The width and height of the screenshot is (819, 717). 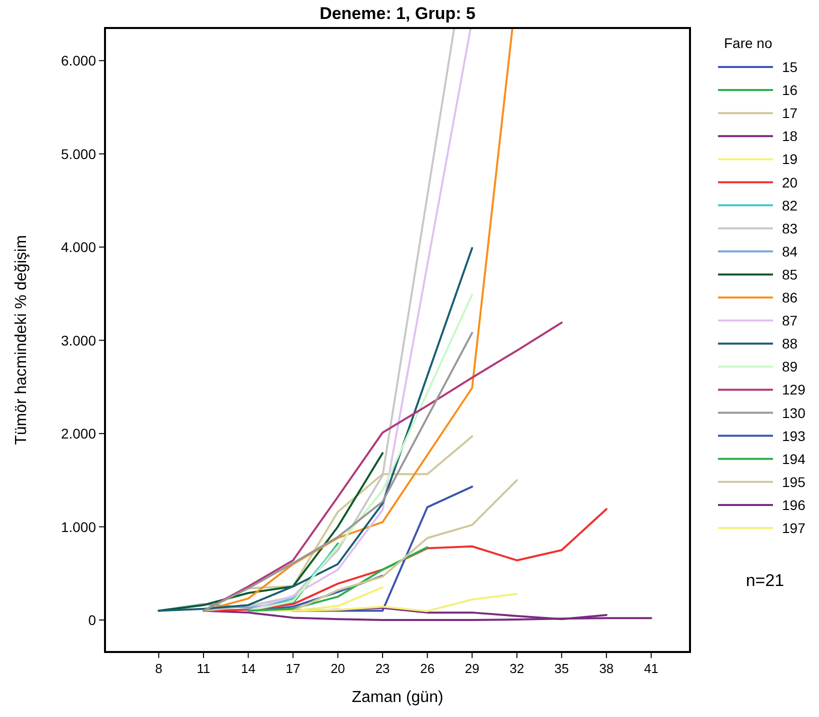 What do you see at coordinates (21, 340) in the screenshot?
I see `y-axis-title: Tümör hacmindeki % değişim` at bounding box center [21, 340].